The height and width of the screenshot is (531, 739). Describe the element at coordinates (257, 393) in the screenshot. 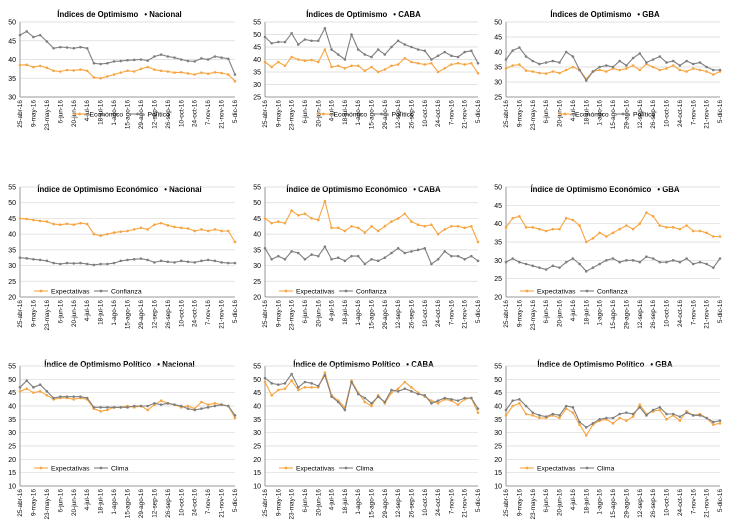

I see `y-tick-label: 45` at that location.